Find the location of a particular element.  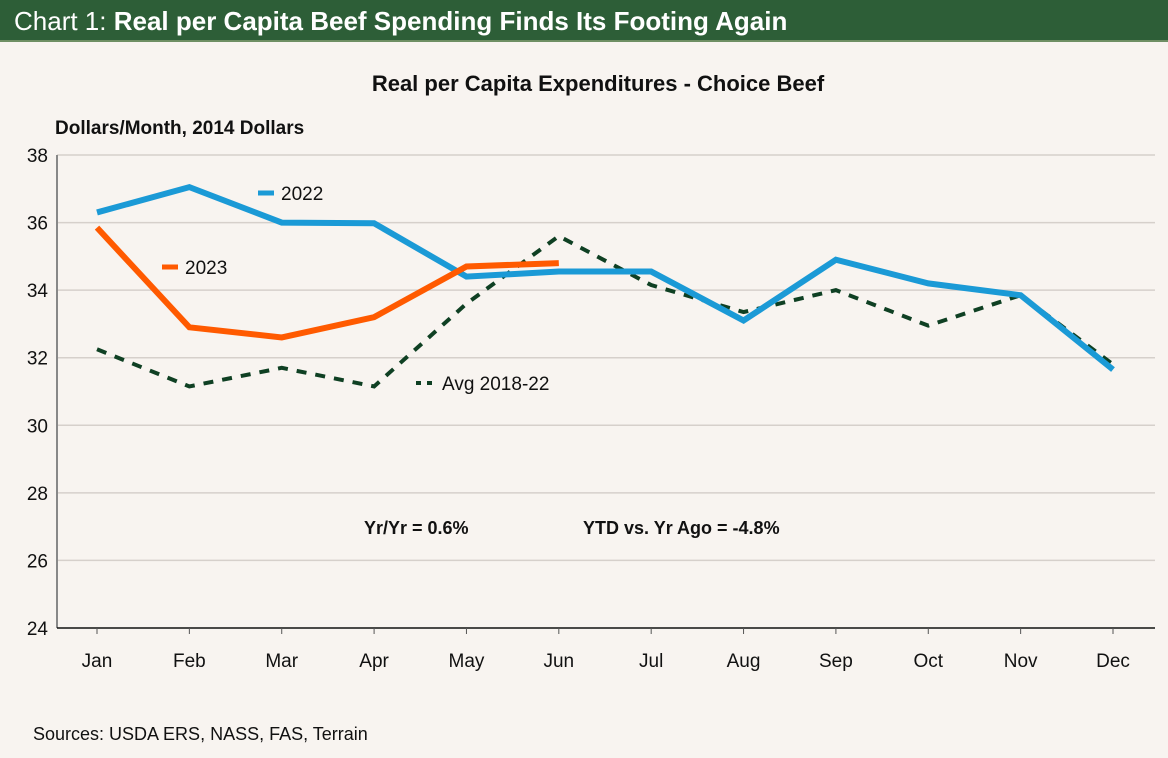

x-axis-ticks: Jan Feb Mar Apr May Jun Jul Aug Sep Oct Nov Dec is located at coordinates (606, 650).